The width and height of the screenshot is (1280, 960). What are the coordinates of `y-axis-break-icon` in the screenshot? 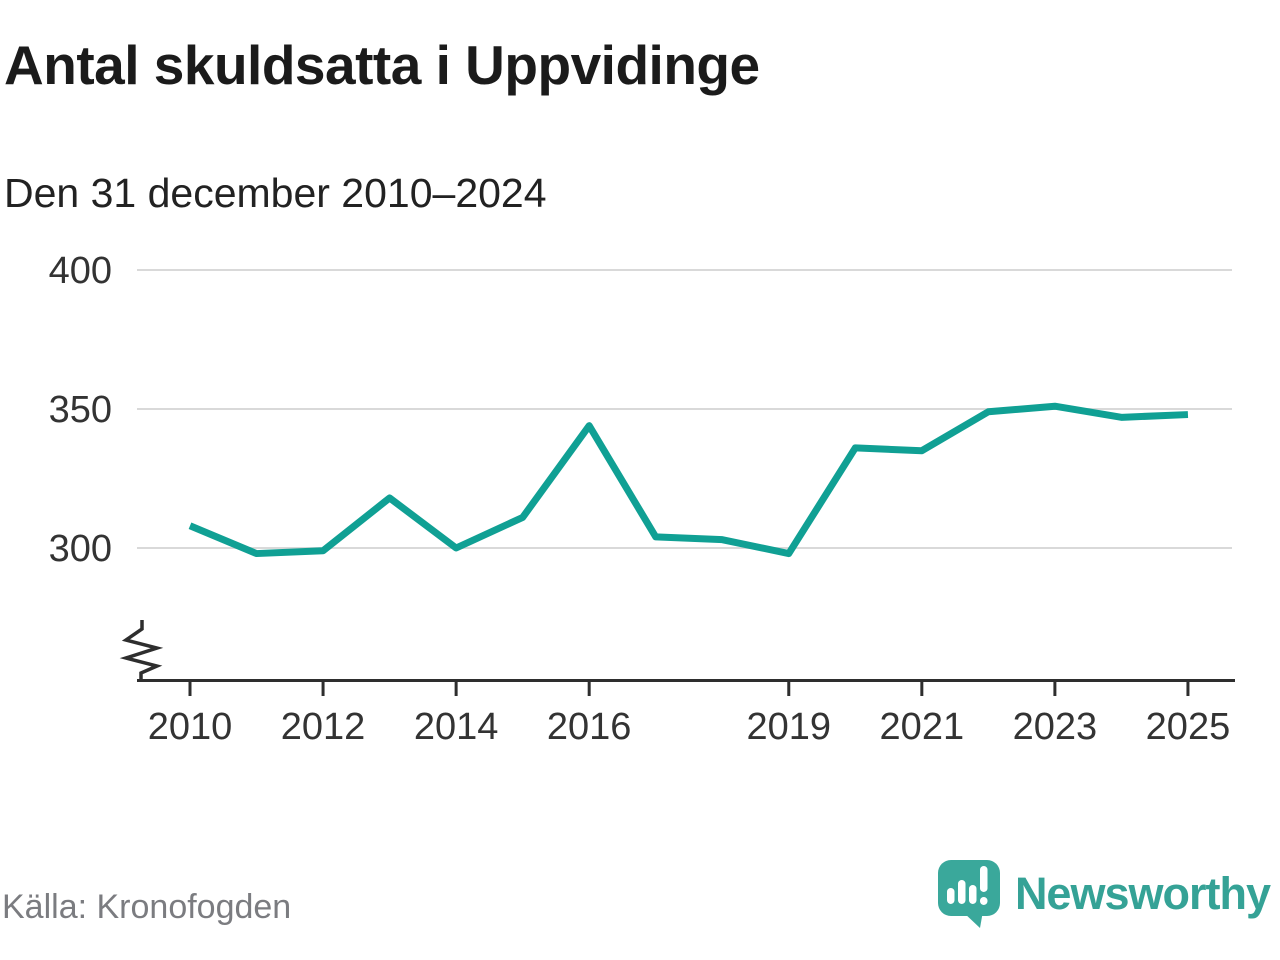 It's located at (141, 650).